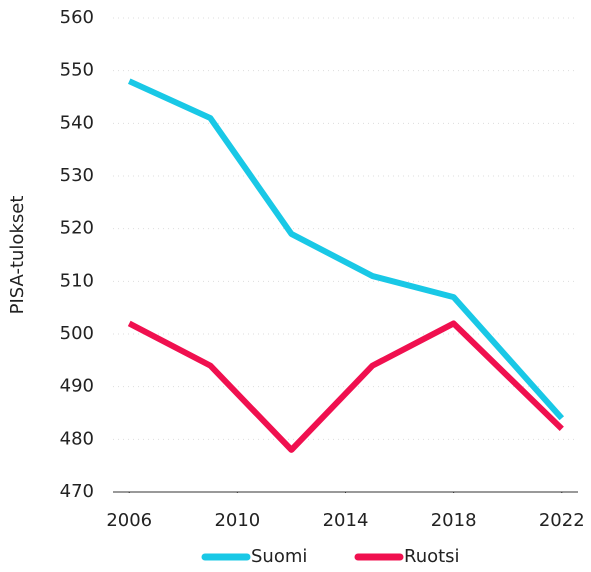 The image size is (591, 572). I want to click on y-tick-label: 520, so click(77, 228).